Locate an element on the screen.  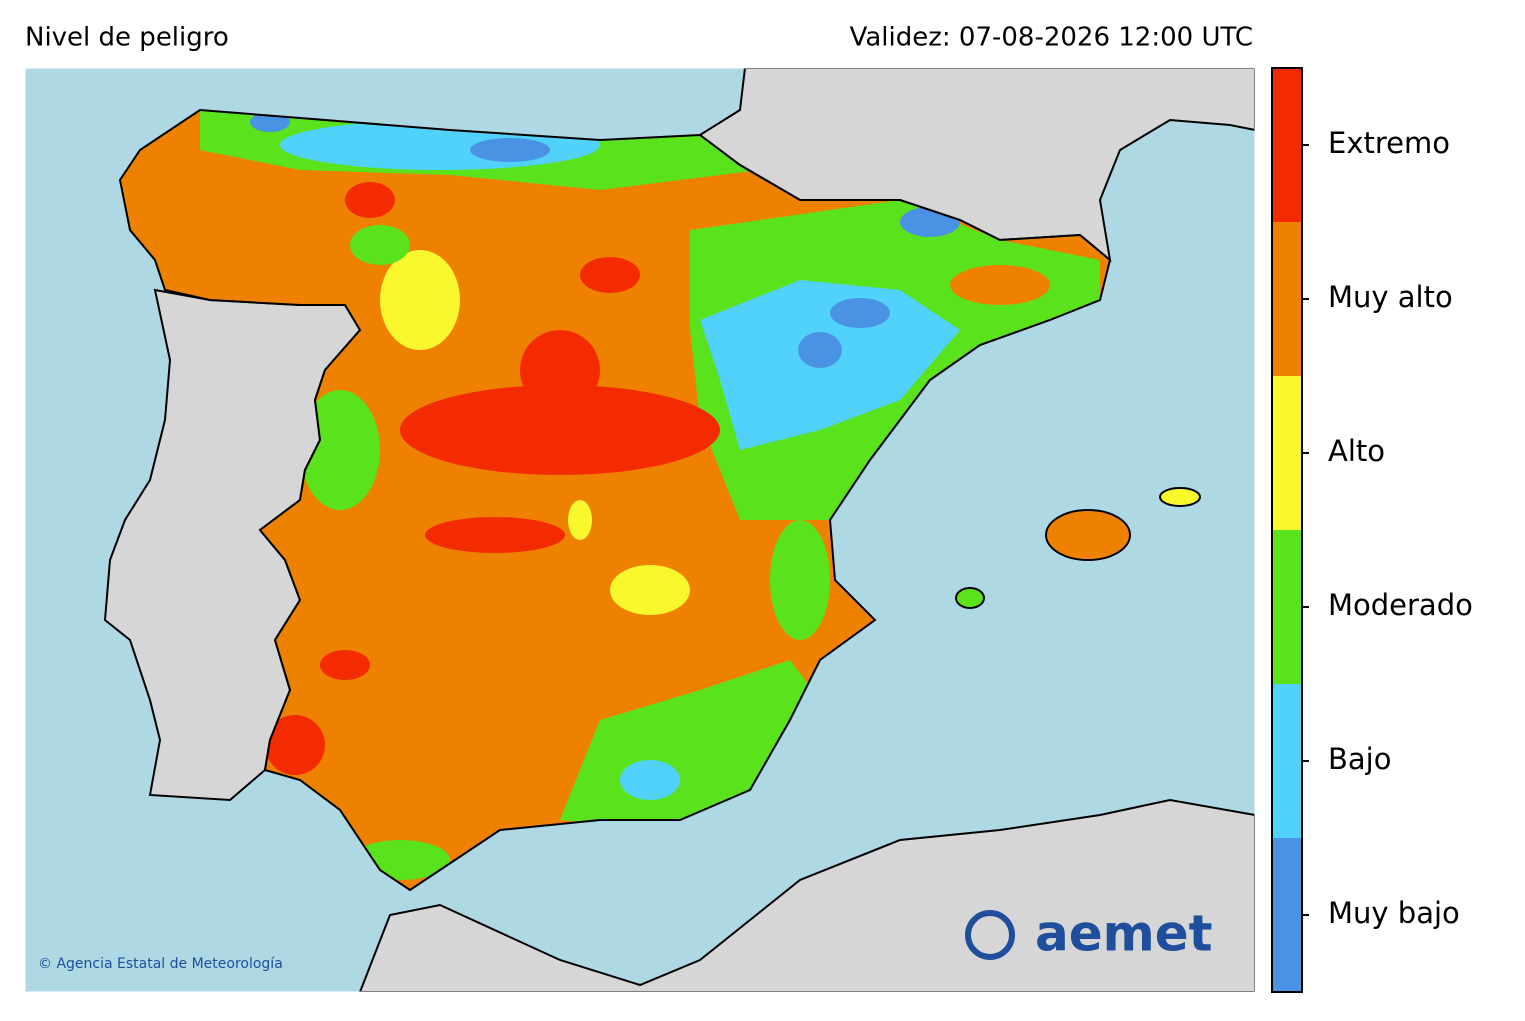
africa is located at coordinates (806, 895).